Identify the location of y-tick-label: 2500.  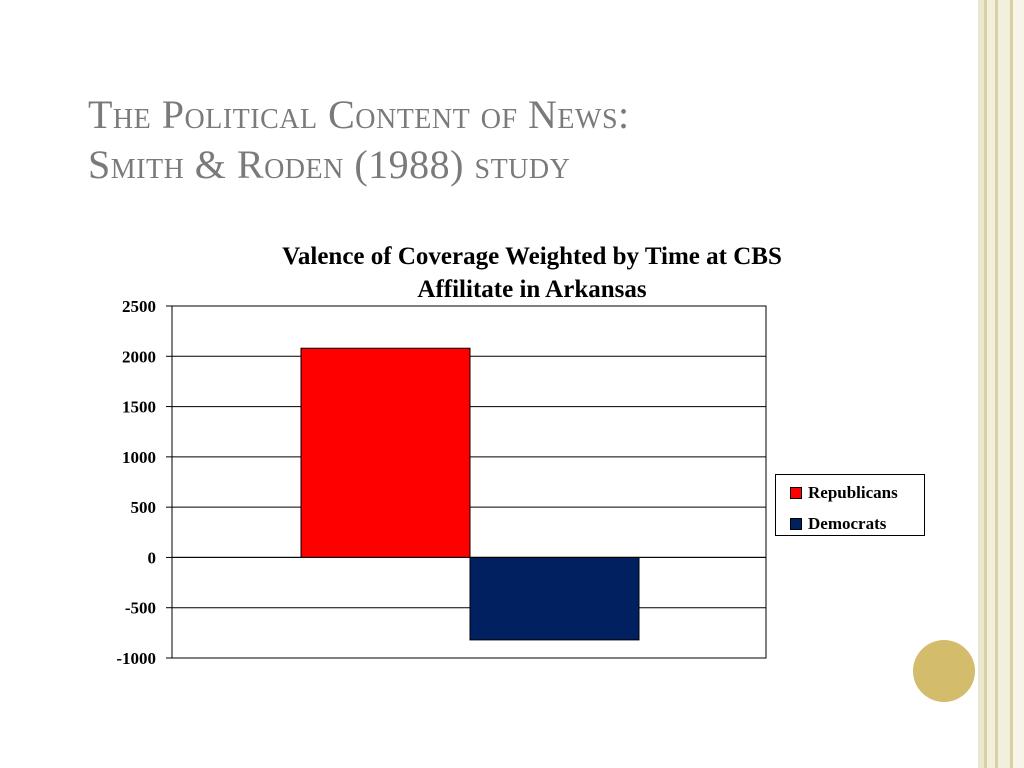
(139, 306).